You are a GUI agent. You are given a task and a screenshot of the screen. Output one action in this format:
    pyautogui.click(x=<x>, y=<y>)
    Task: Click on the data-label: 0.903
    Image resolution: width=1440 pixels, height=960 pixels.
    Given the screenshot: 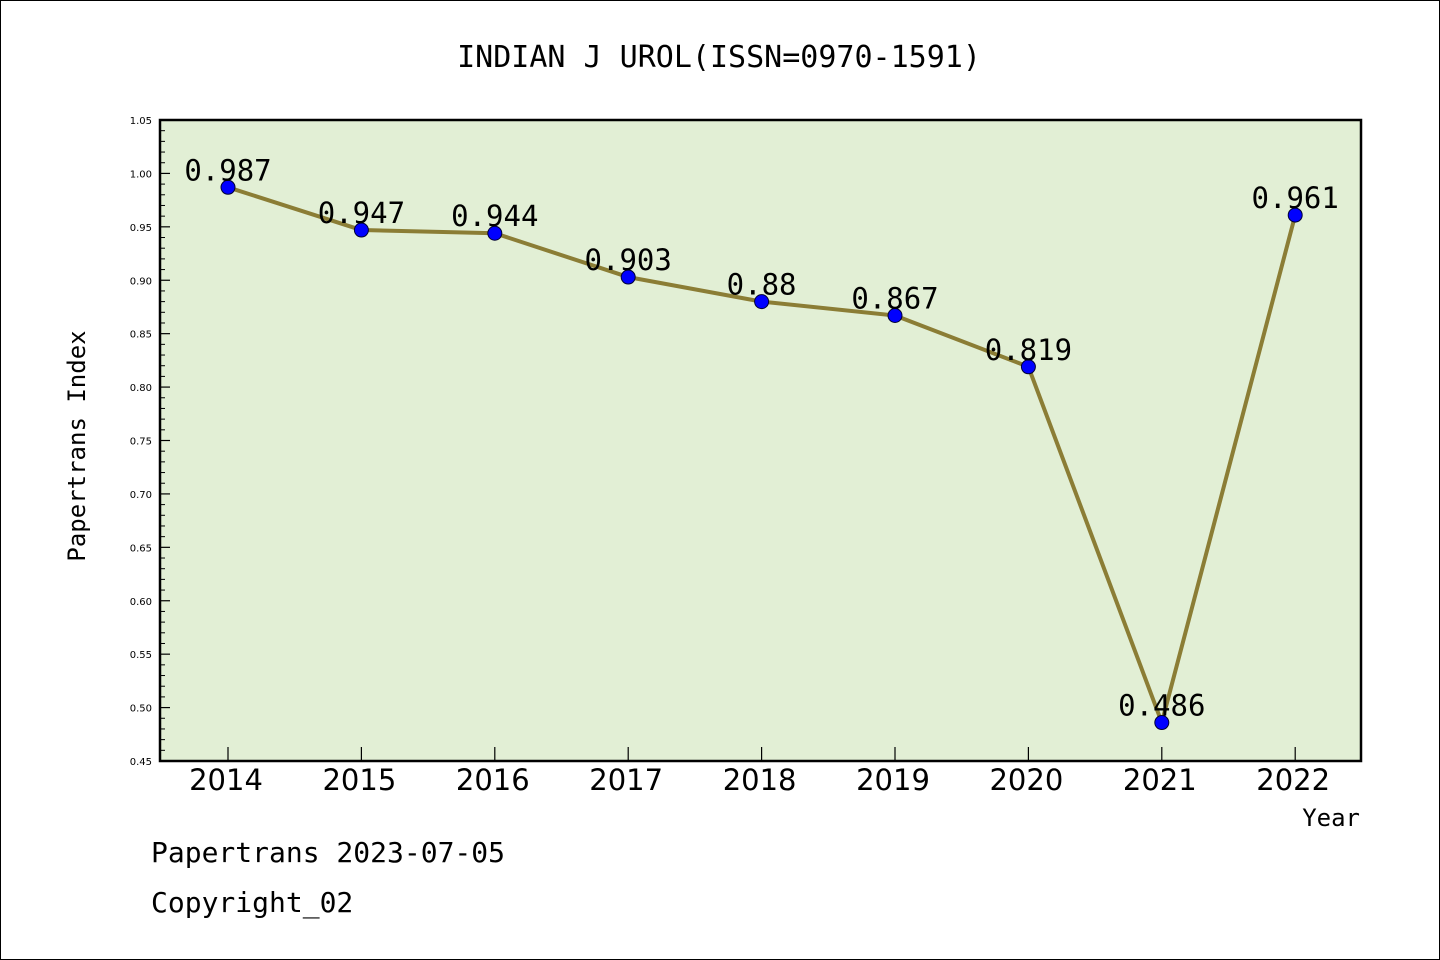 What is the action you would take?
    pyautogui.click(x=628, y=260)
    